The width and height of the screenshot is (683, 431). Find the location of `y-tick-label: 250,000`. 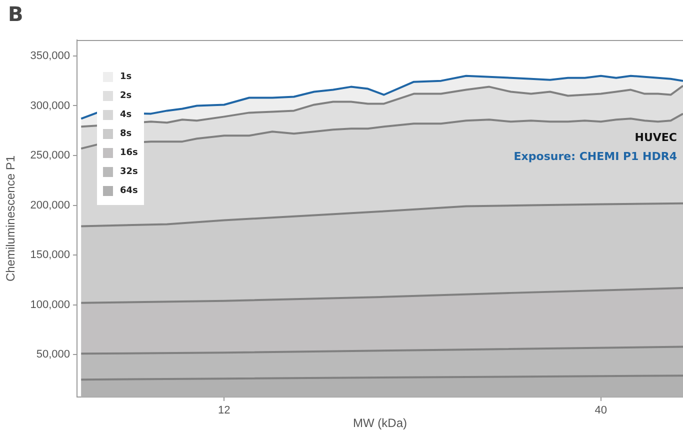

y-tick-label: 250,000 is located at coordinates (50, 156).